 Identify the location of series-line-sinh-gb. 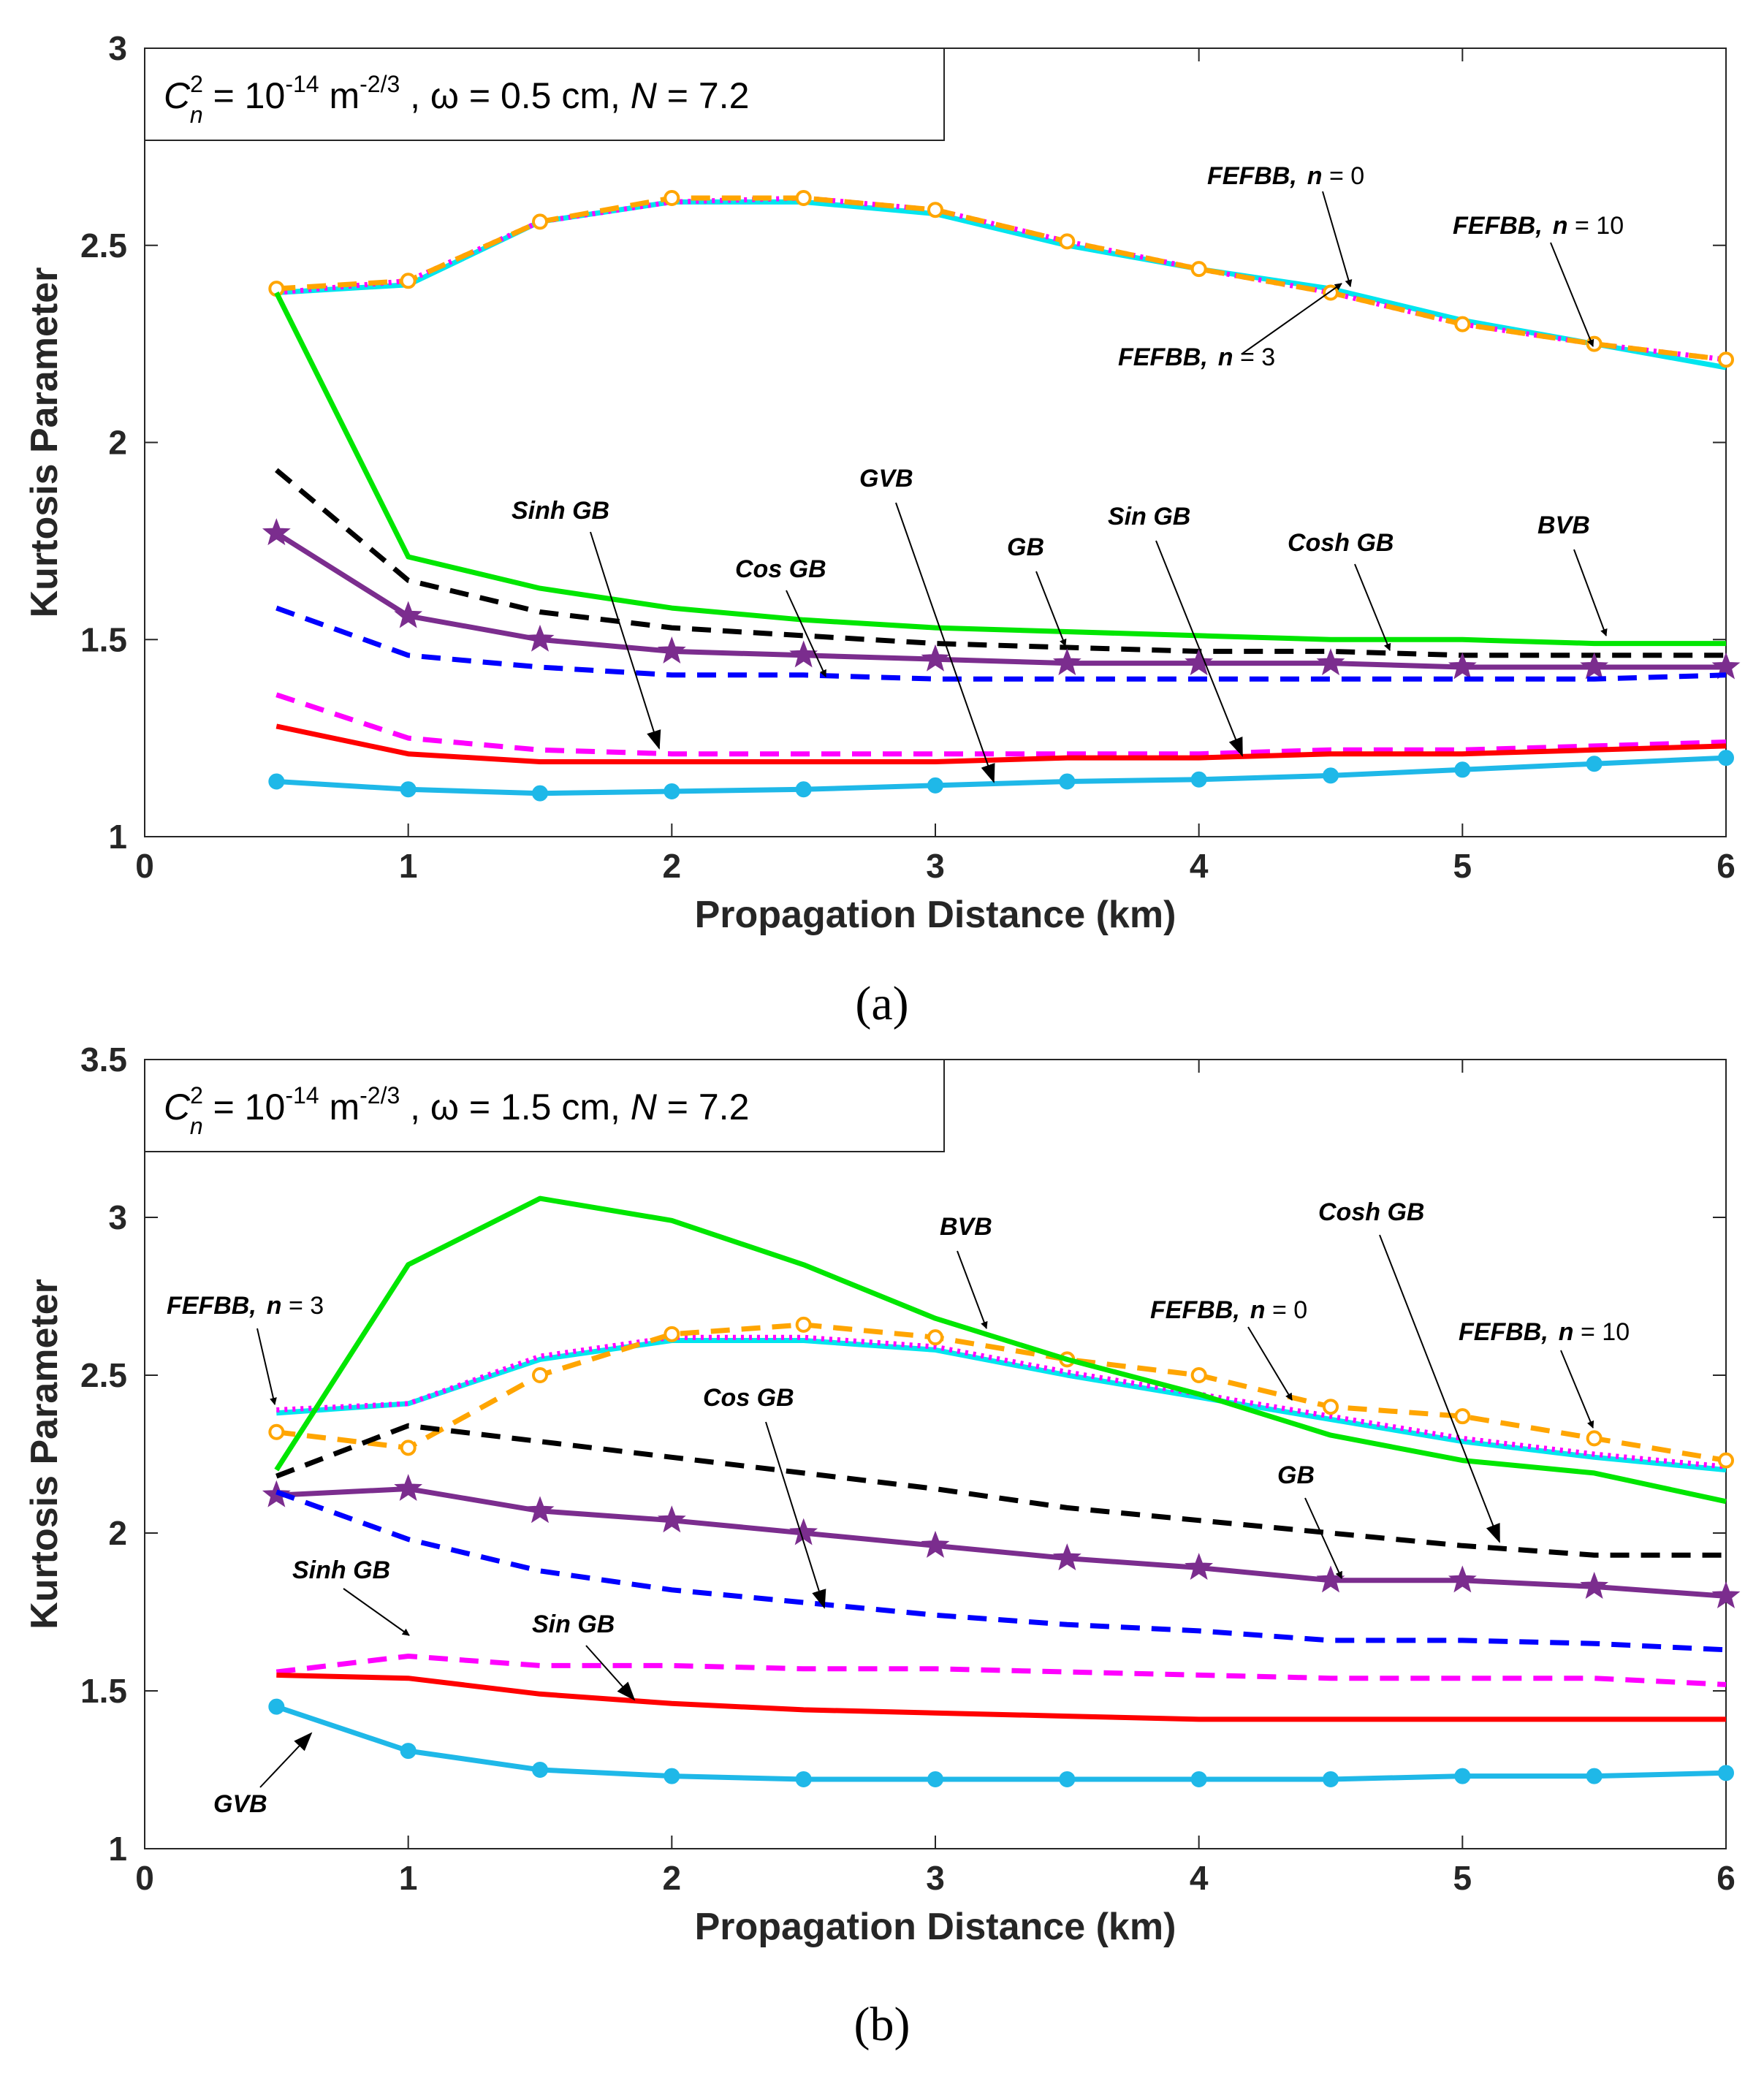
(1001, 724).